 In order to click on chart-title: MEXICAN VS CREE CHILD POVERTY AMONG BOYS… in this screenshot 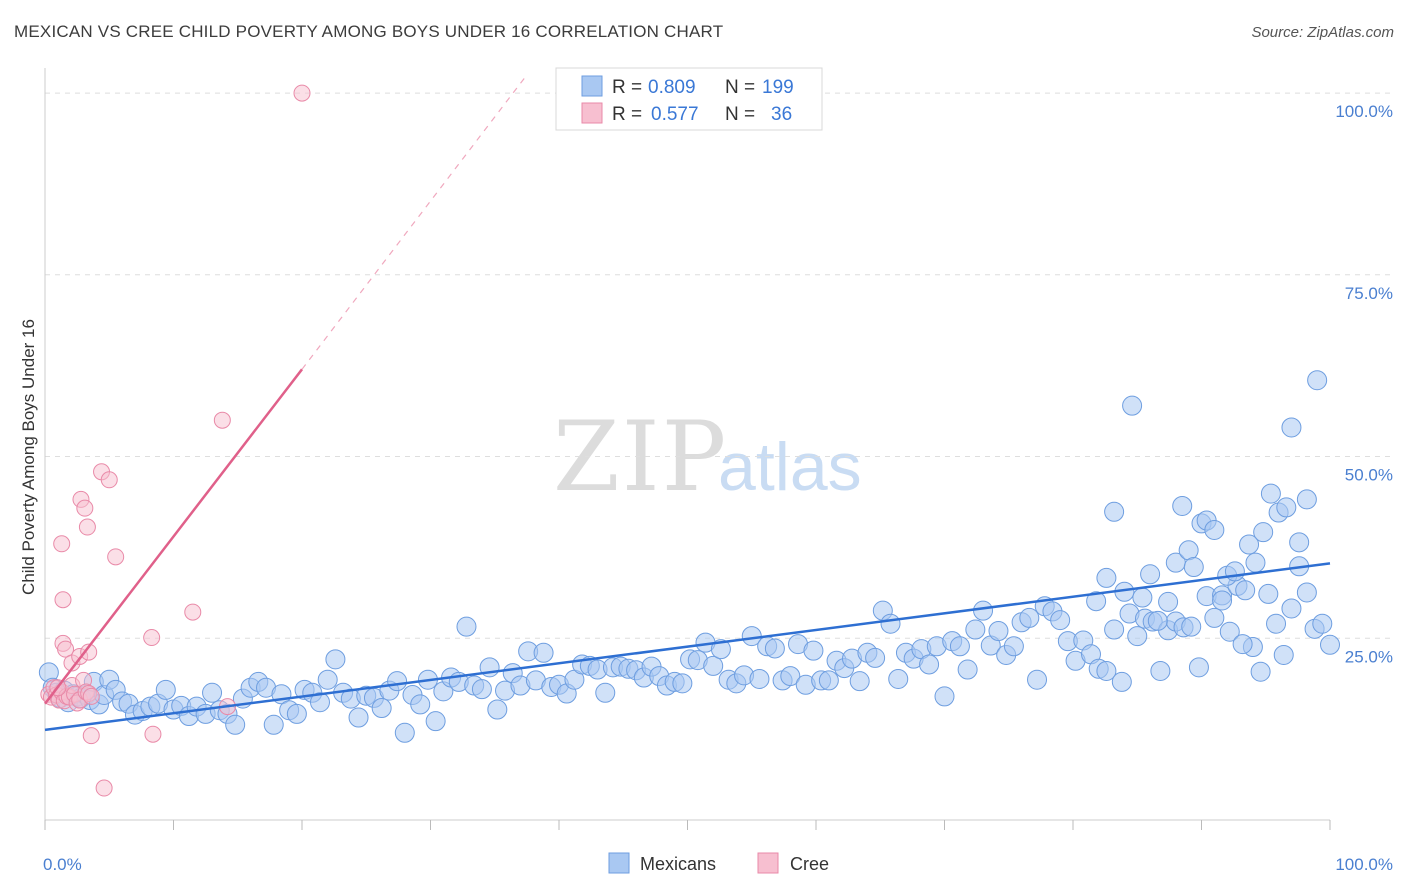, I will do `click(369, 31)`.